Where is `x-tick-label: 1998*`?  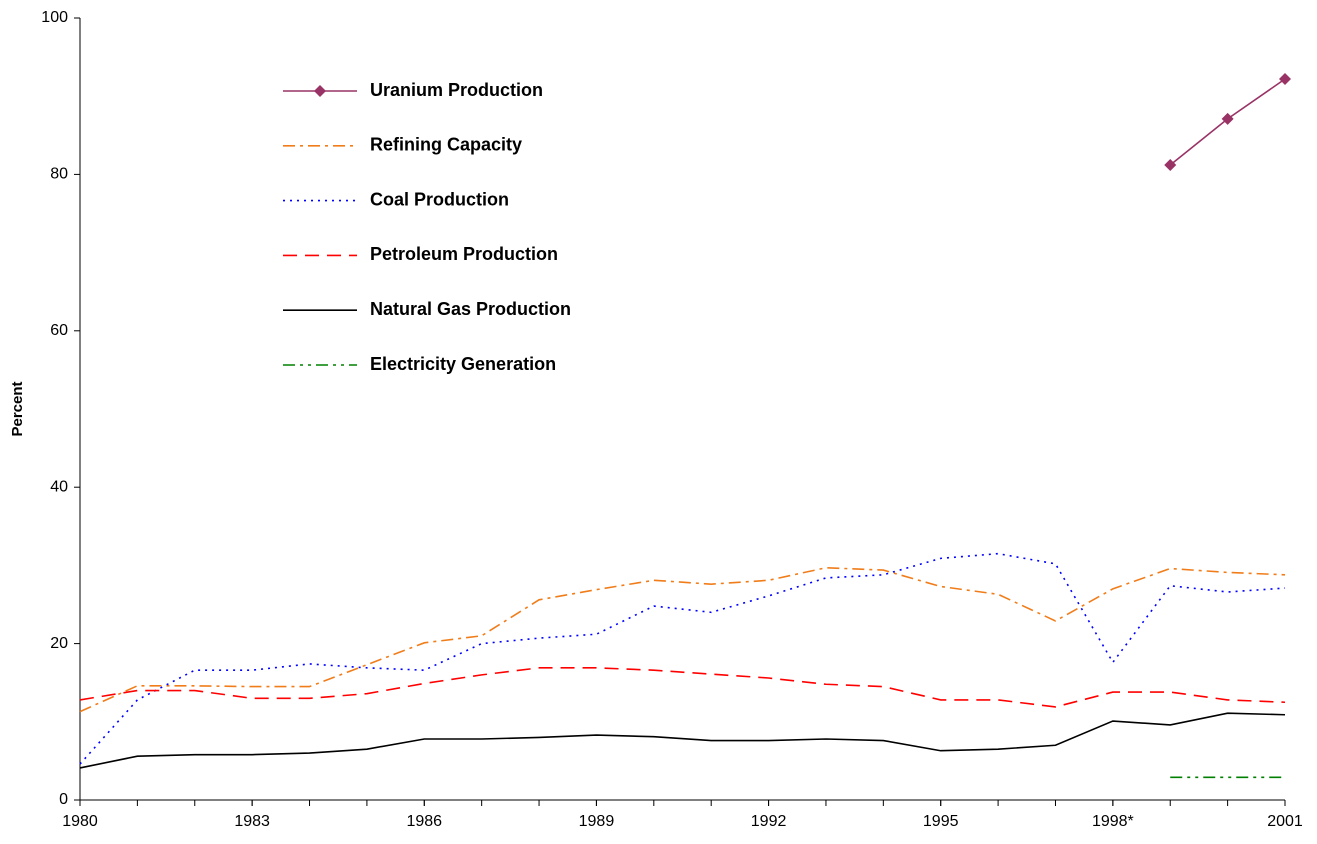
x-tick-label: 1998* is located at coordinates (1113, 821).